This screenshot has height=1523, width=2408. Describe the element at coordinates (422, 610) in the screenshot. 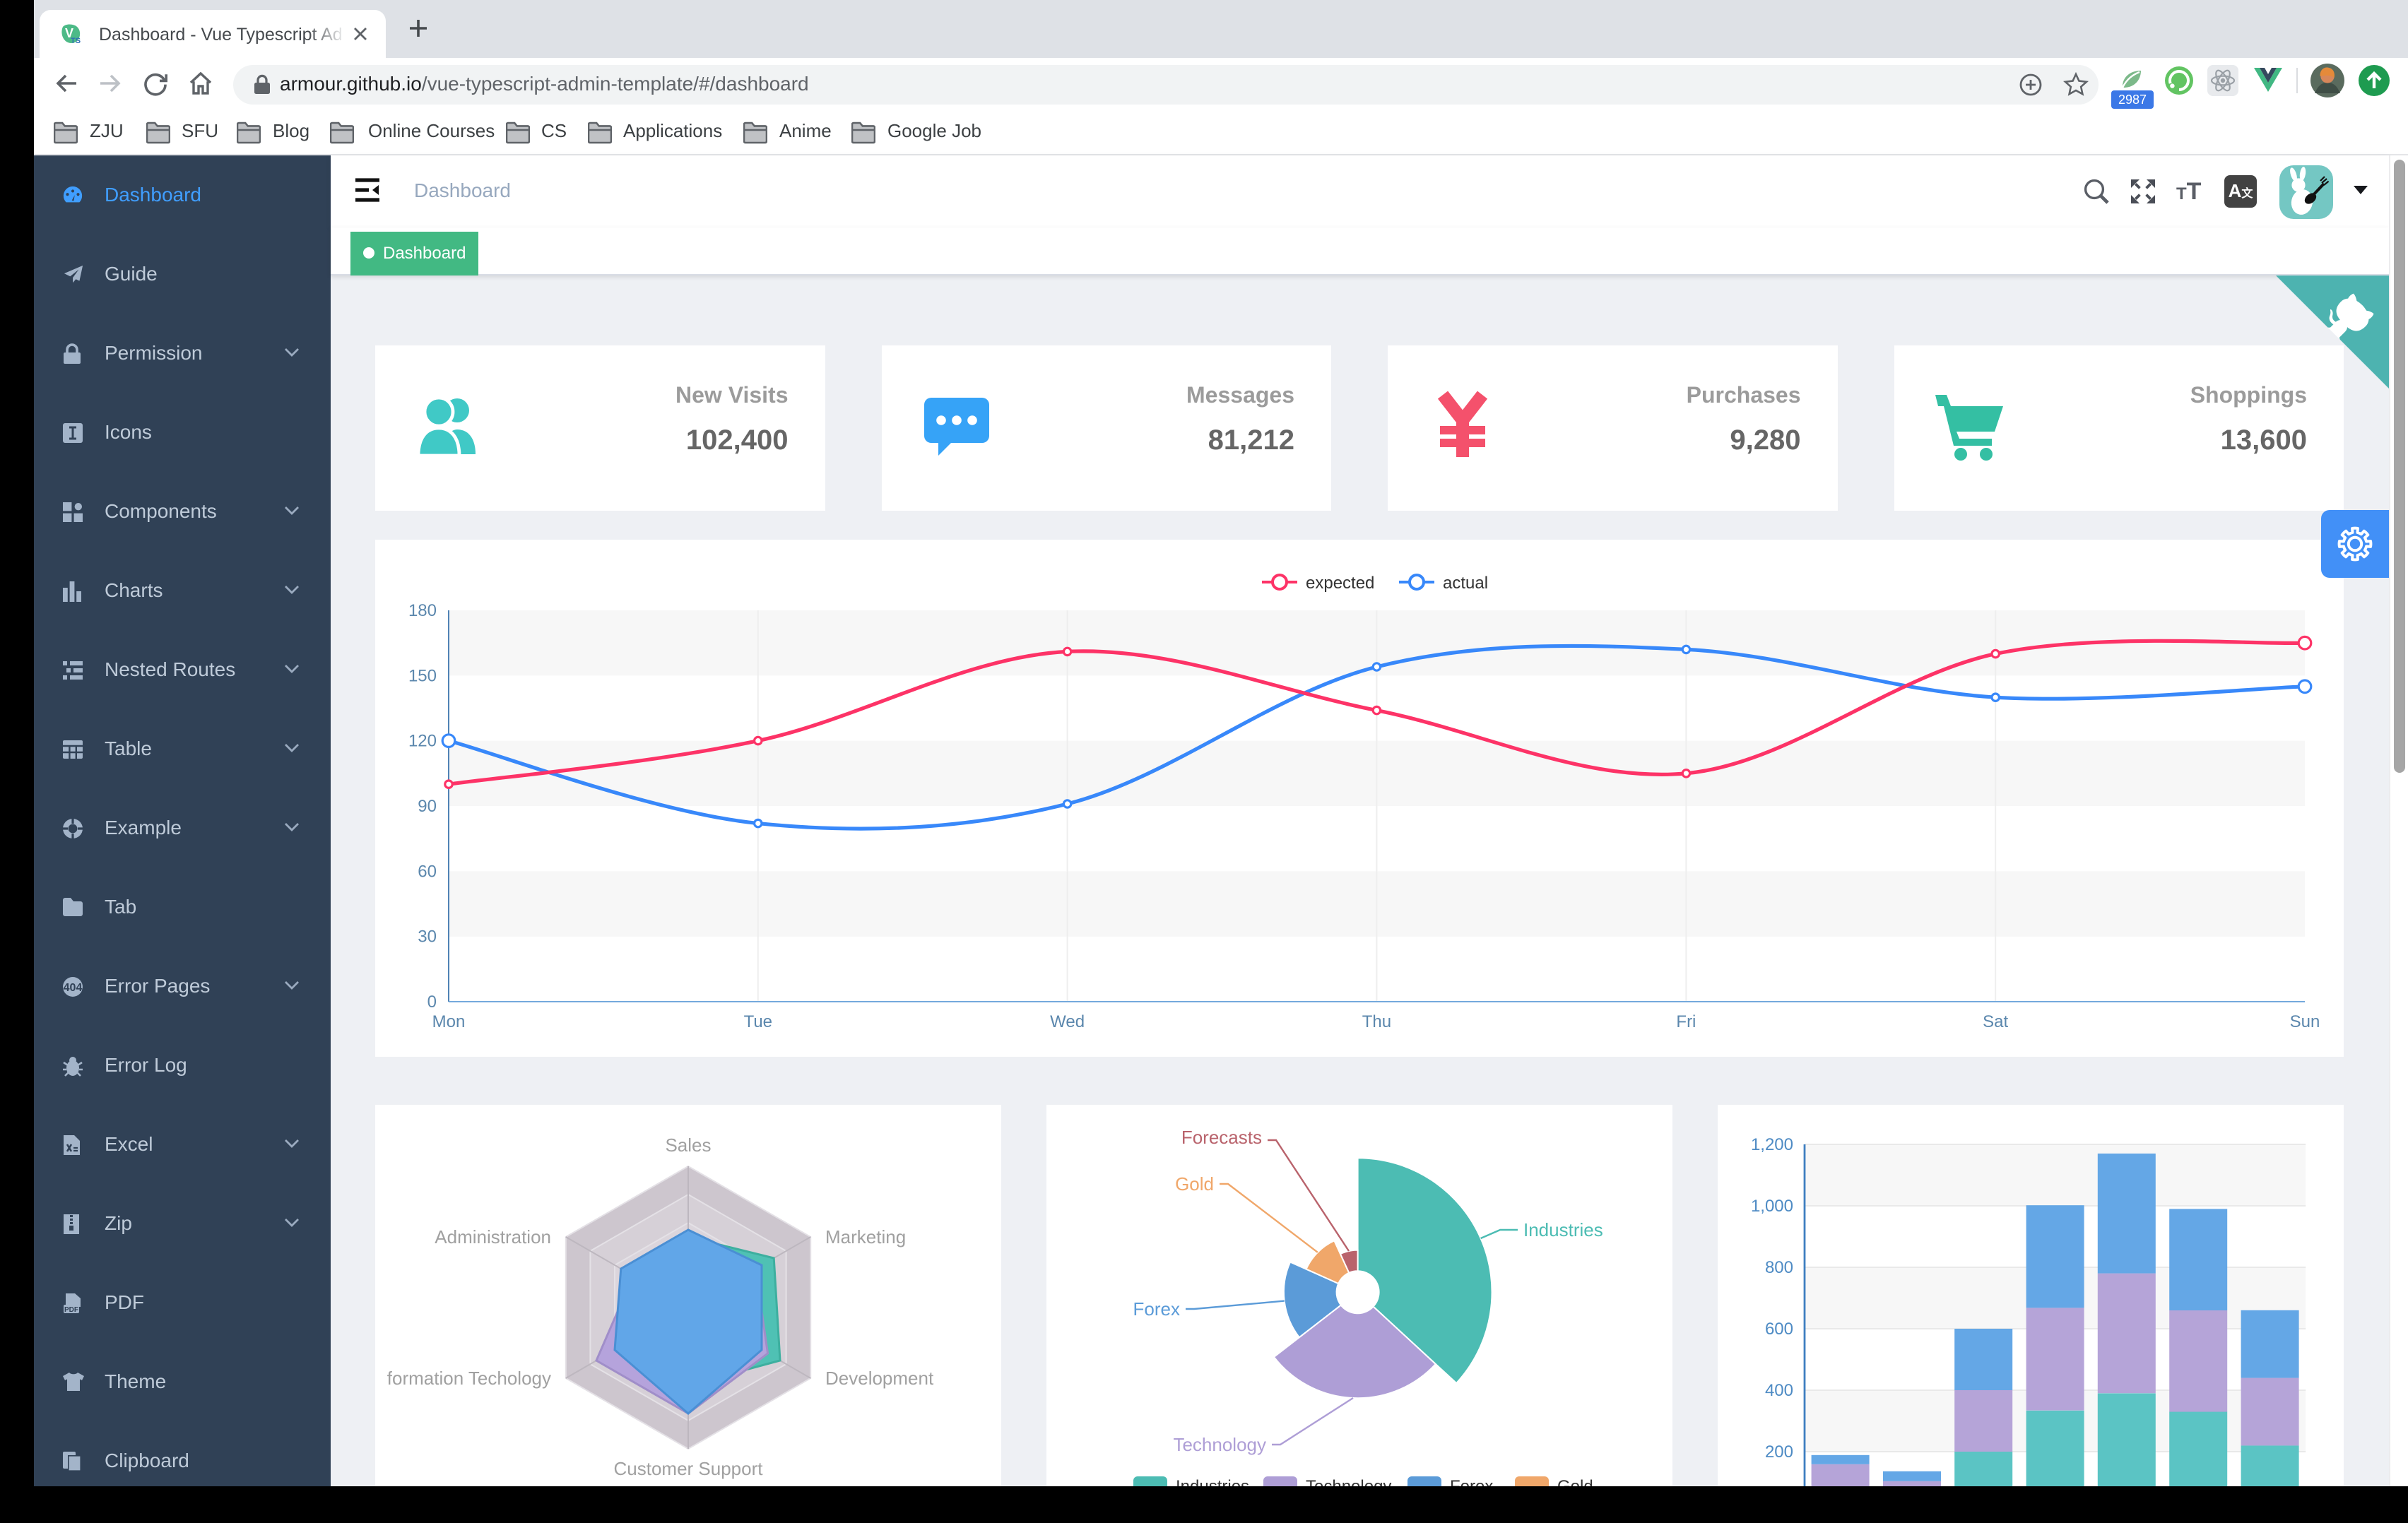

I see `svg-text: 180` at that location.